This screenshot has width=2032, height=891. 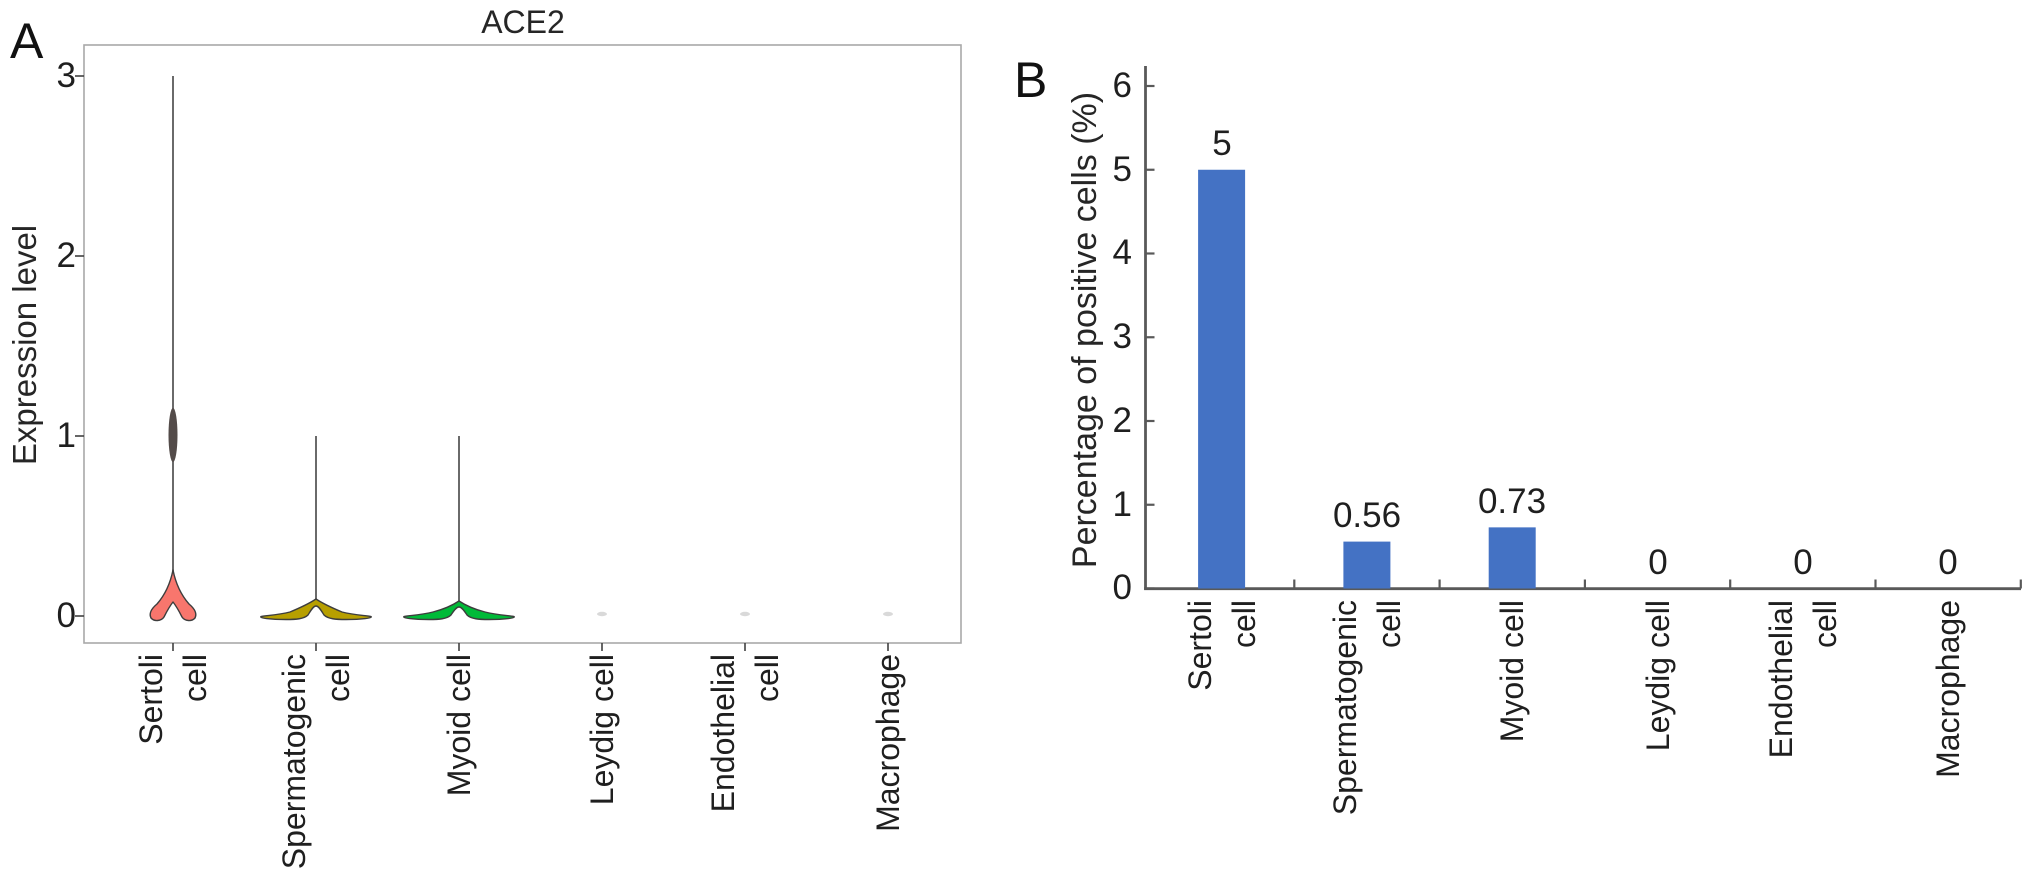 What do you see at coordinates (1122, 336) in the screenshot?
I see `panel-b-ytick-3: 3` at bounding box center [1122, 336].